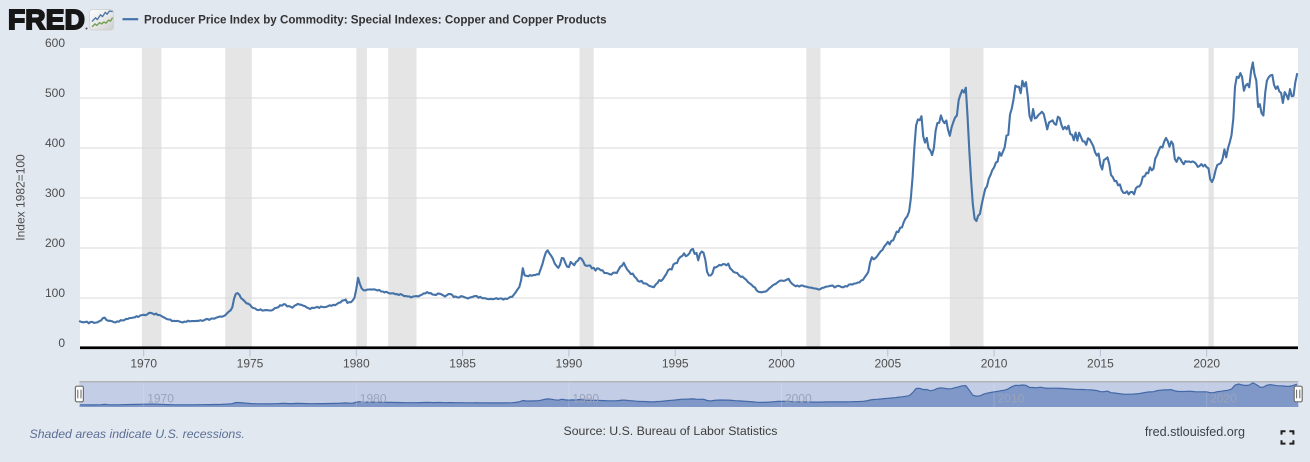 Image resolution: width=1310 pixels, height=462 pixels. I want to click on svg-text: 100, so click(55, 293).